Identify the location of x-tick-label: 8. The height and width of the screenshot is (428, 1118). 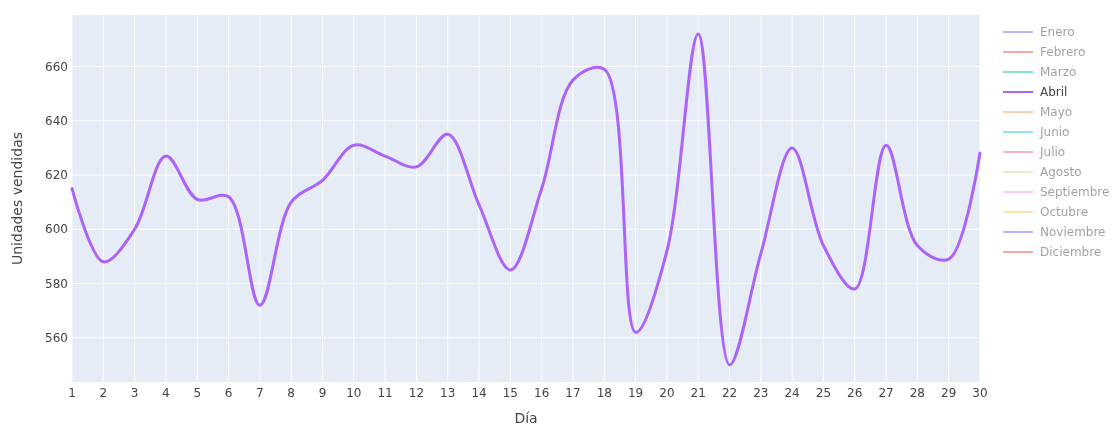
(291, 393).